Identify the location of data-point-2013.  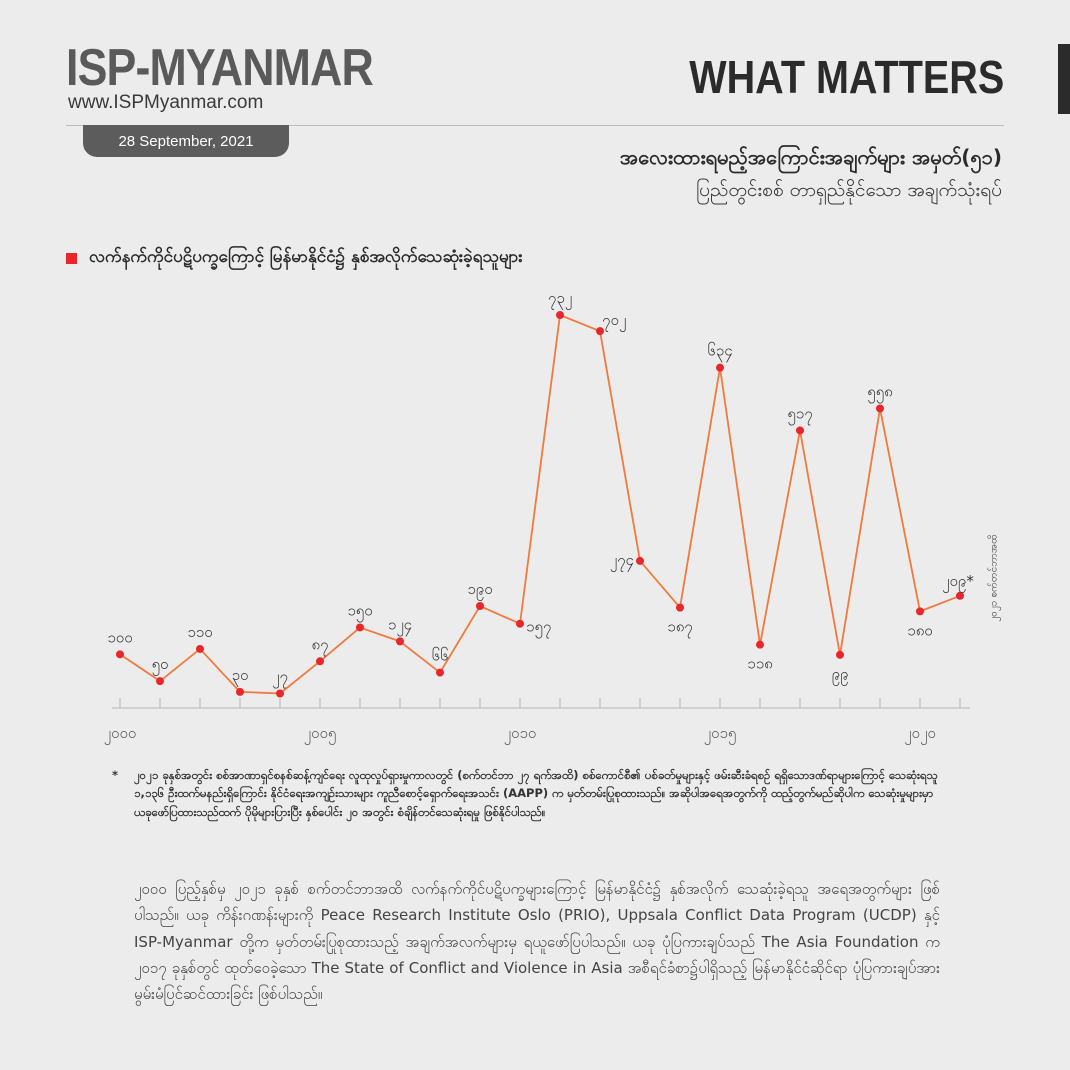
(640, 560).